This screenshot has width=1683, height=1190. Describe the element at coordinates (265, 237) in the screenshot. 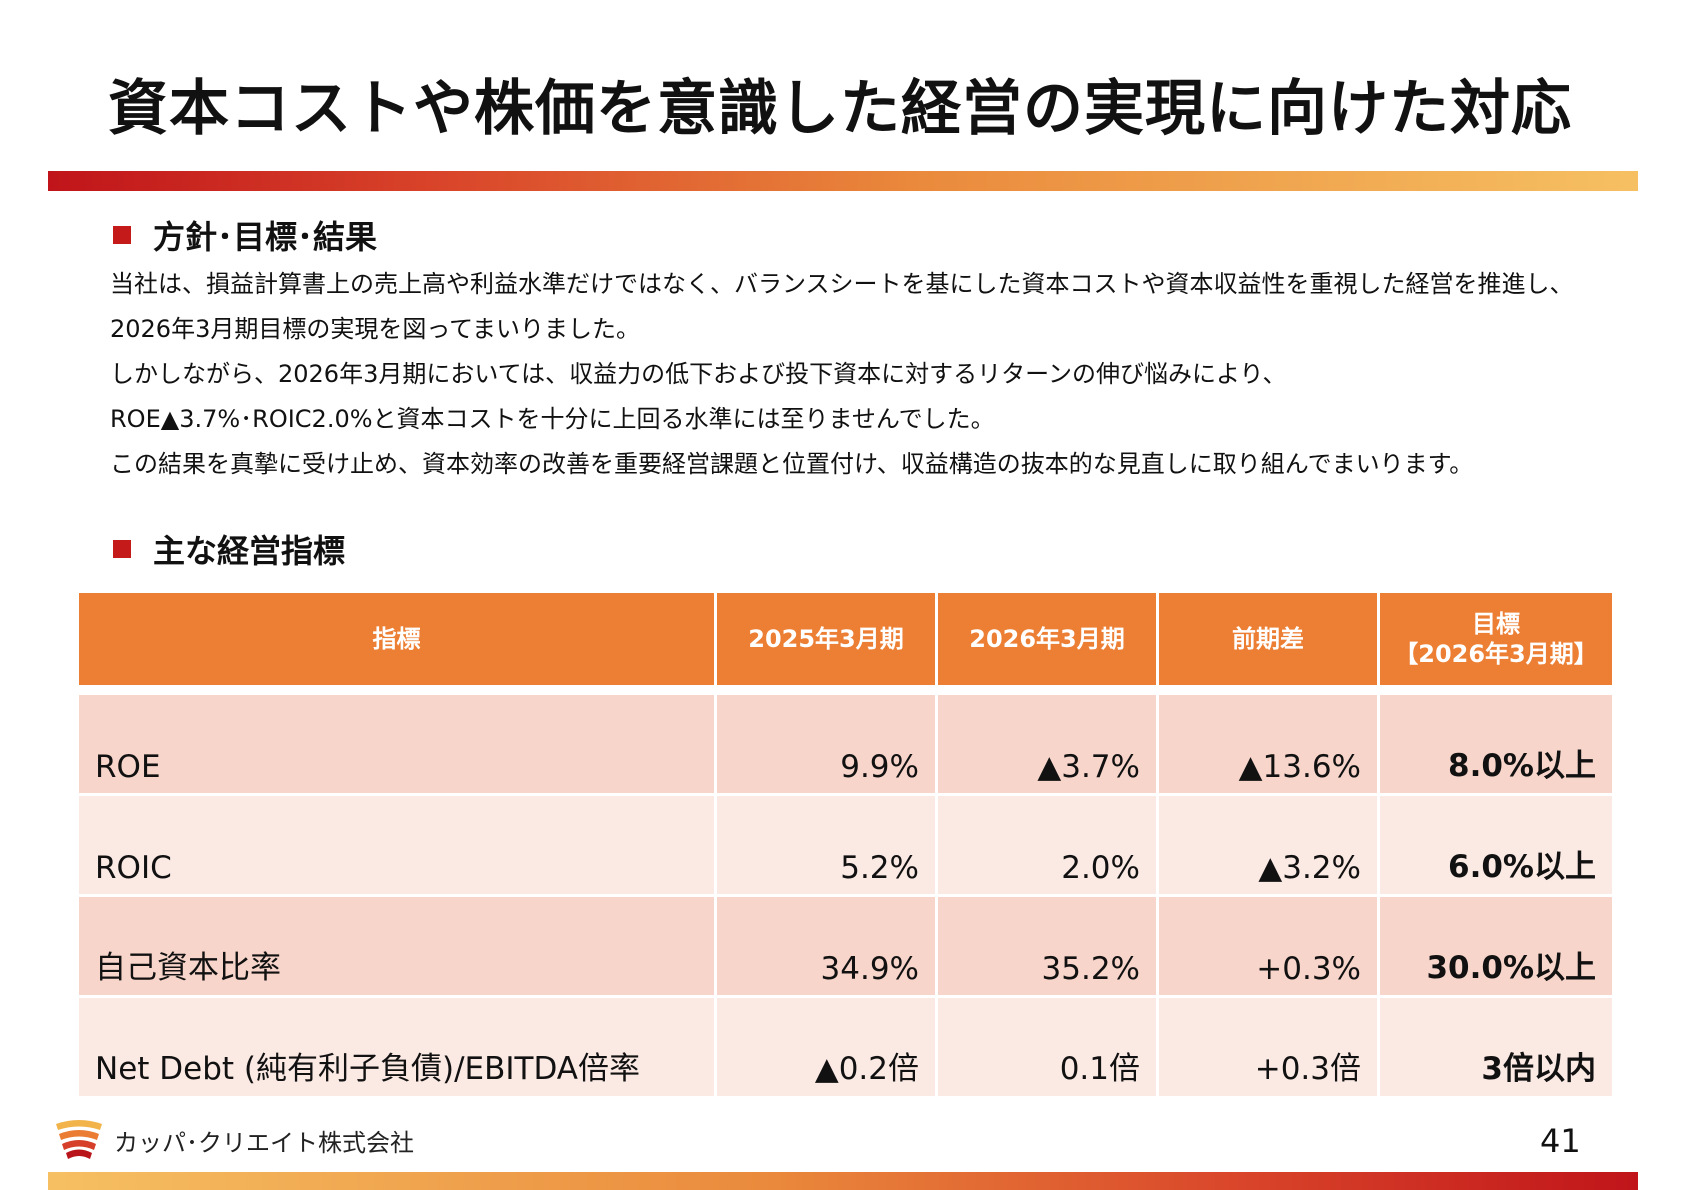

I see `section-heading-label: 方針･目標･結果` at that location.